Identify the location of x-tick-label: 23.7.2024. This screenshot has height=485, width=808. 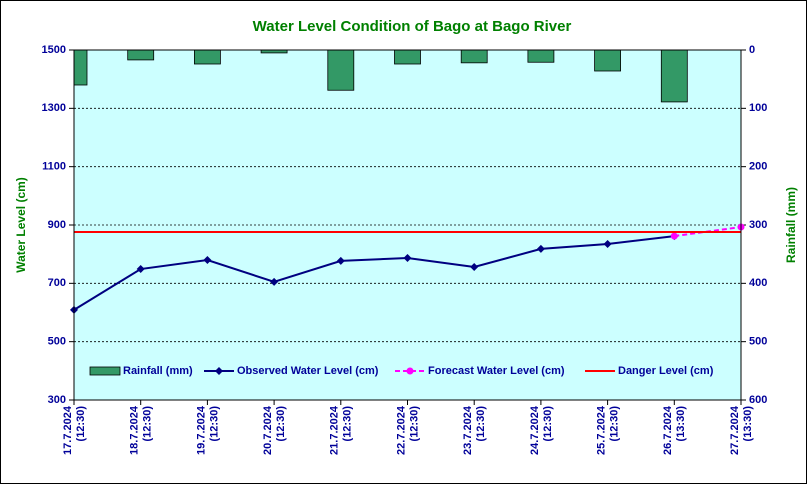
(468, 430).